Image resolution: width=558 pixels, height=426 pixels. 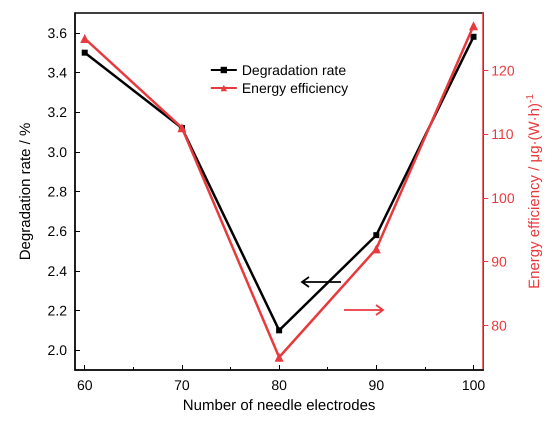 I want to click on x-tick-label: 70, so click(x=182, y=385).